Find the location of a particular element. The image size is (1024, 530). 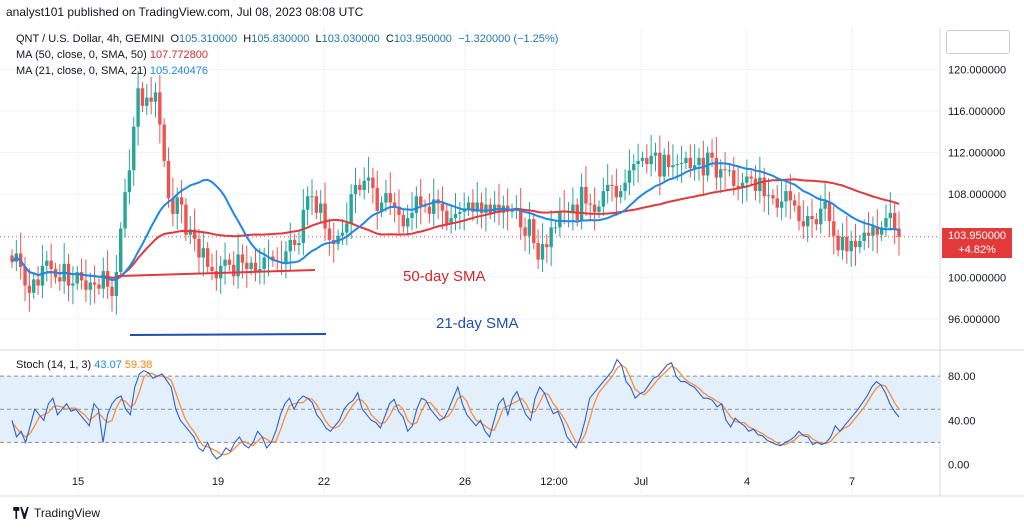

ohlc-open: O105.310000 is located at coordinates (204, 39).